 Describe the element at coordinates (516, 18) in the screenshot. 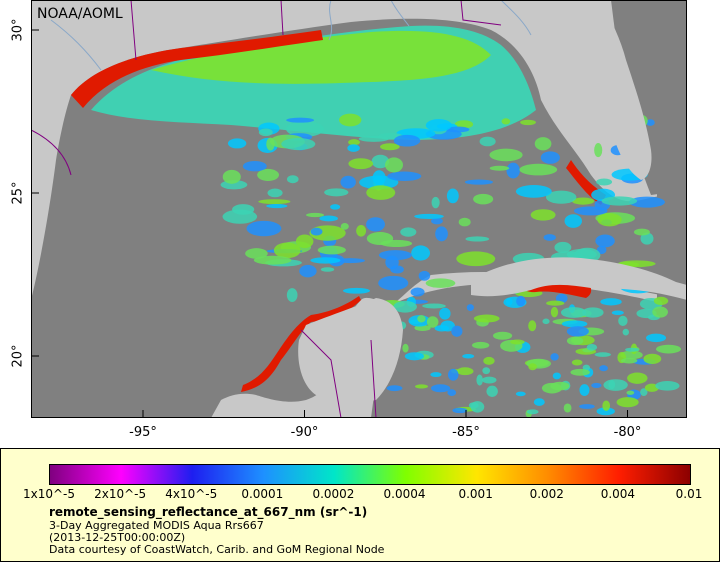

I see `georgia-river` at that location.